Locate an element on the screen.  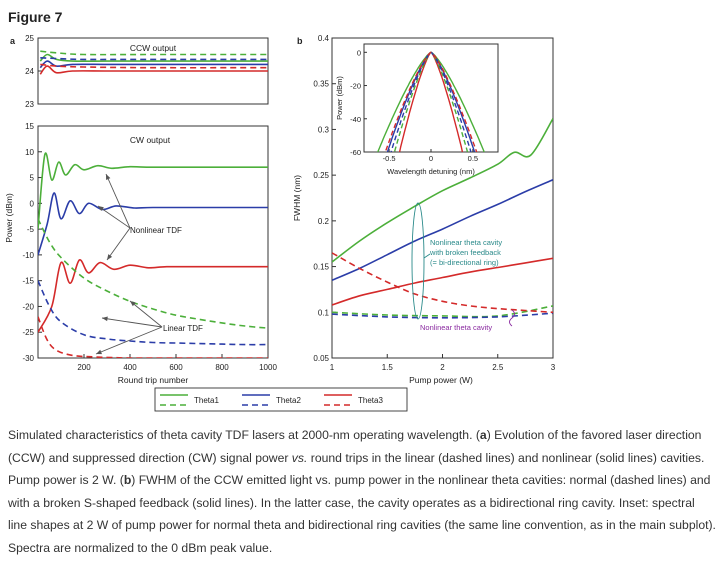
fwhm-xtick-label: 1 is located at coordinates (332, 367).